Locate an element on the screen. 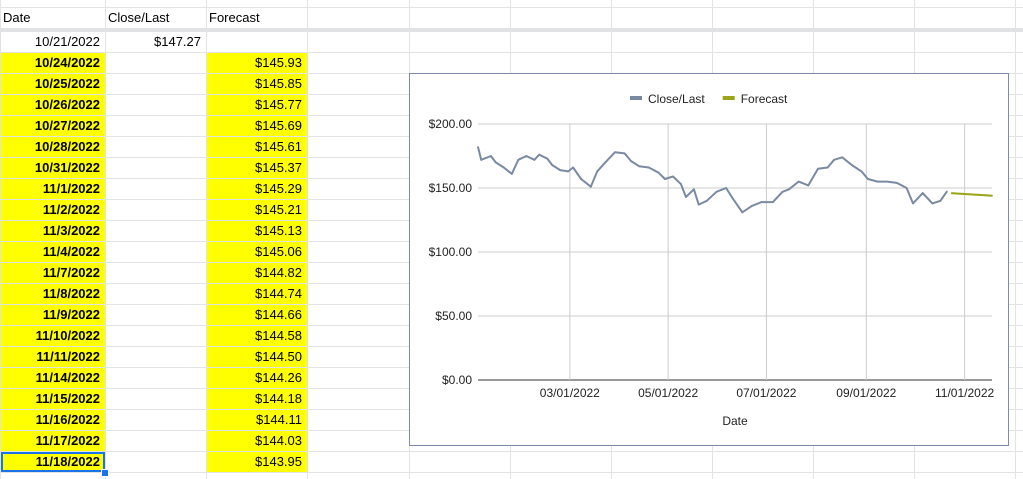 Image resolution: width=1023 pixels, height=479 pixels. x-tick-label: 07/01/2022 is located at coordinates (766, 393).